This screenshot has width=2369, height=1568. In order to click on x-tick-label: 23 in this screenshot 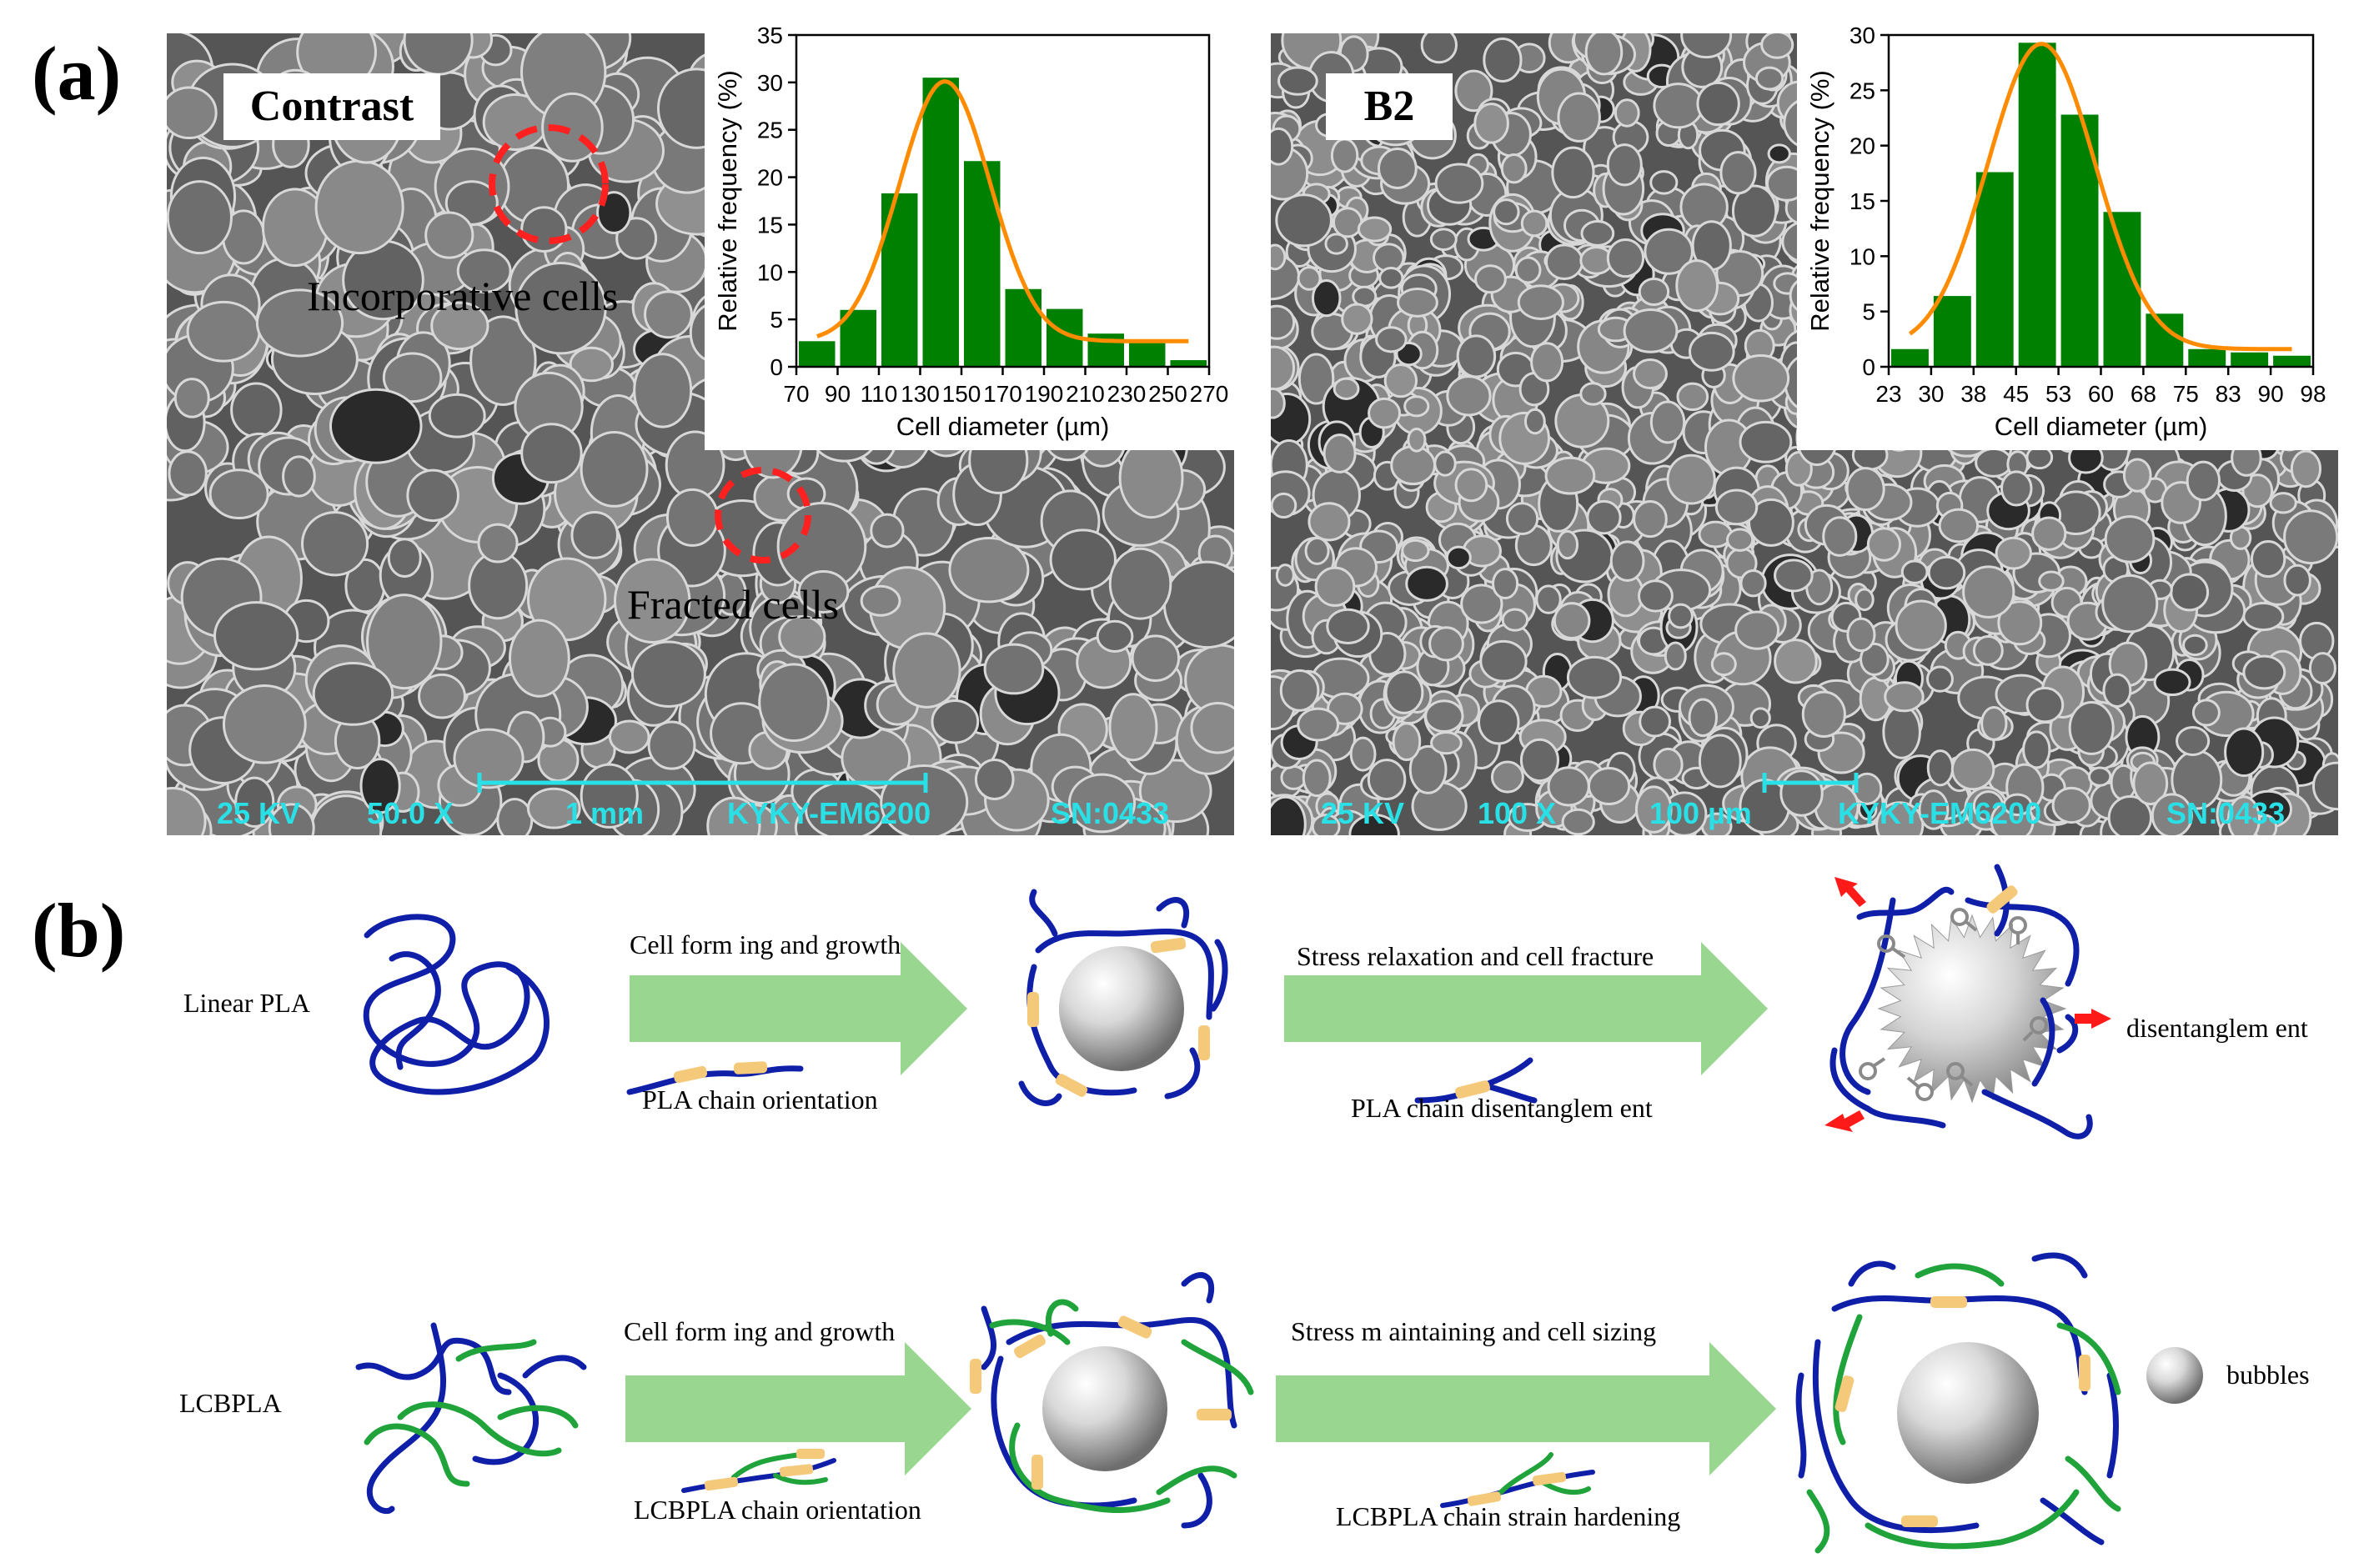, I will do `click(1888, 394)`.